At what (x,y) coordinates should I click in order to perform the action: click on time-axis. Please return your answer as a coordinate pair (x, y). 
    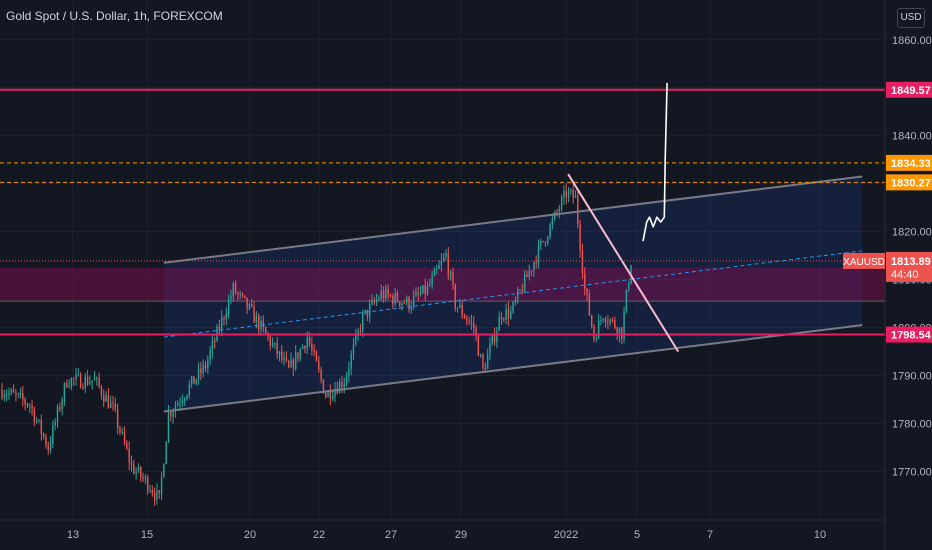
    Looking at the image, I should click on (442, 535).